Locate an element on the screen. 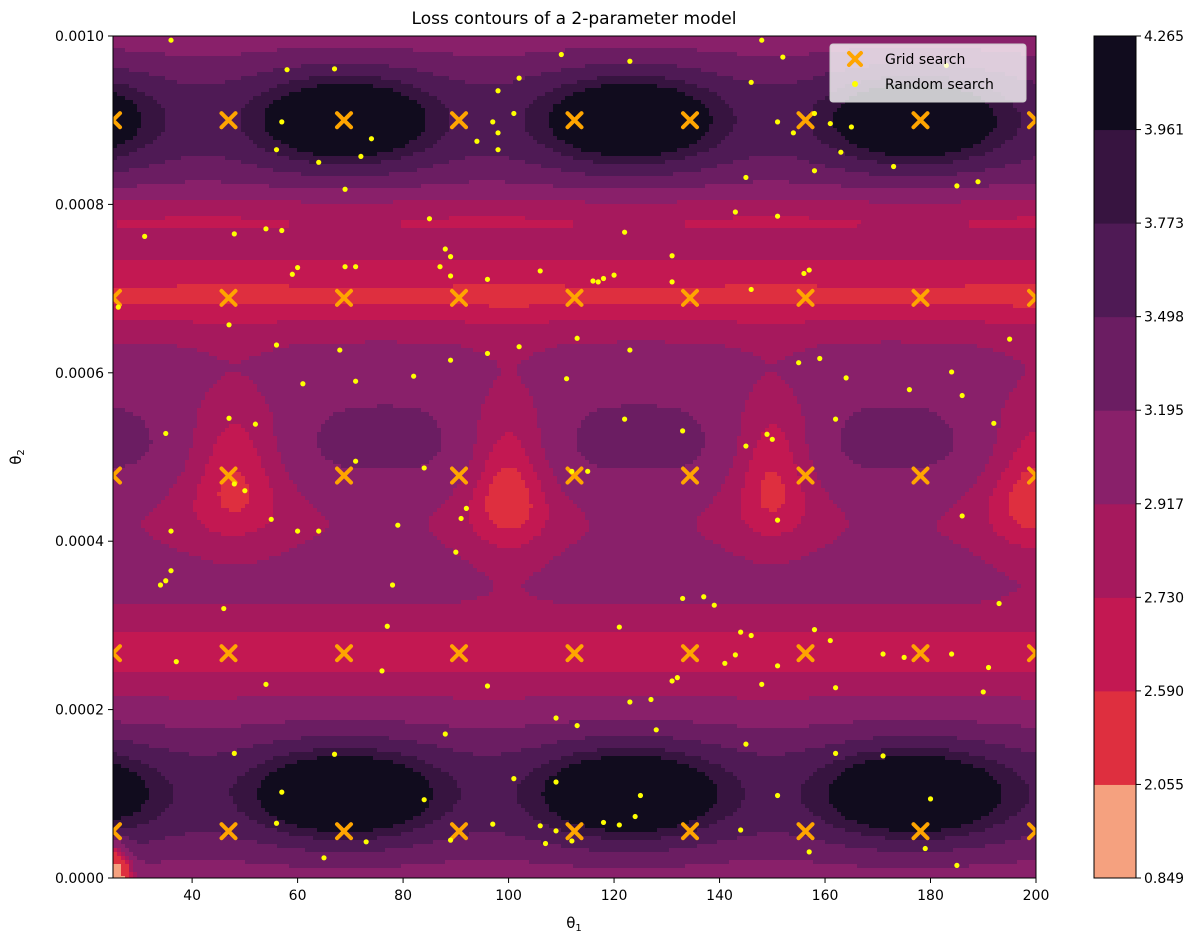 This screenshot has width=1203, height=936. x-tick-label: 160 is located at coordinates (825, 896).